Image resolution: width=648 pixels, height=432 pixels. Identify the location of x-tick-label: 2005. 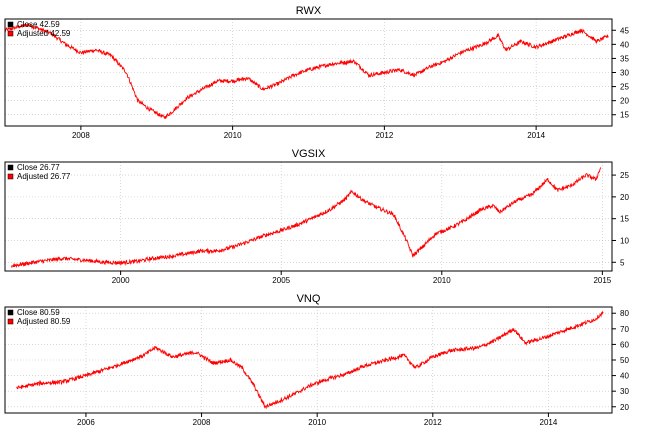
(281, 280).